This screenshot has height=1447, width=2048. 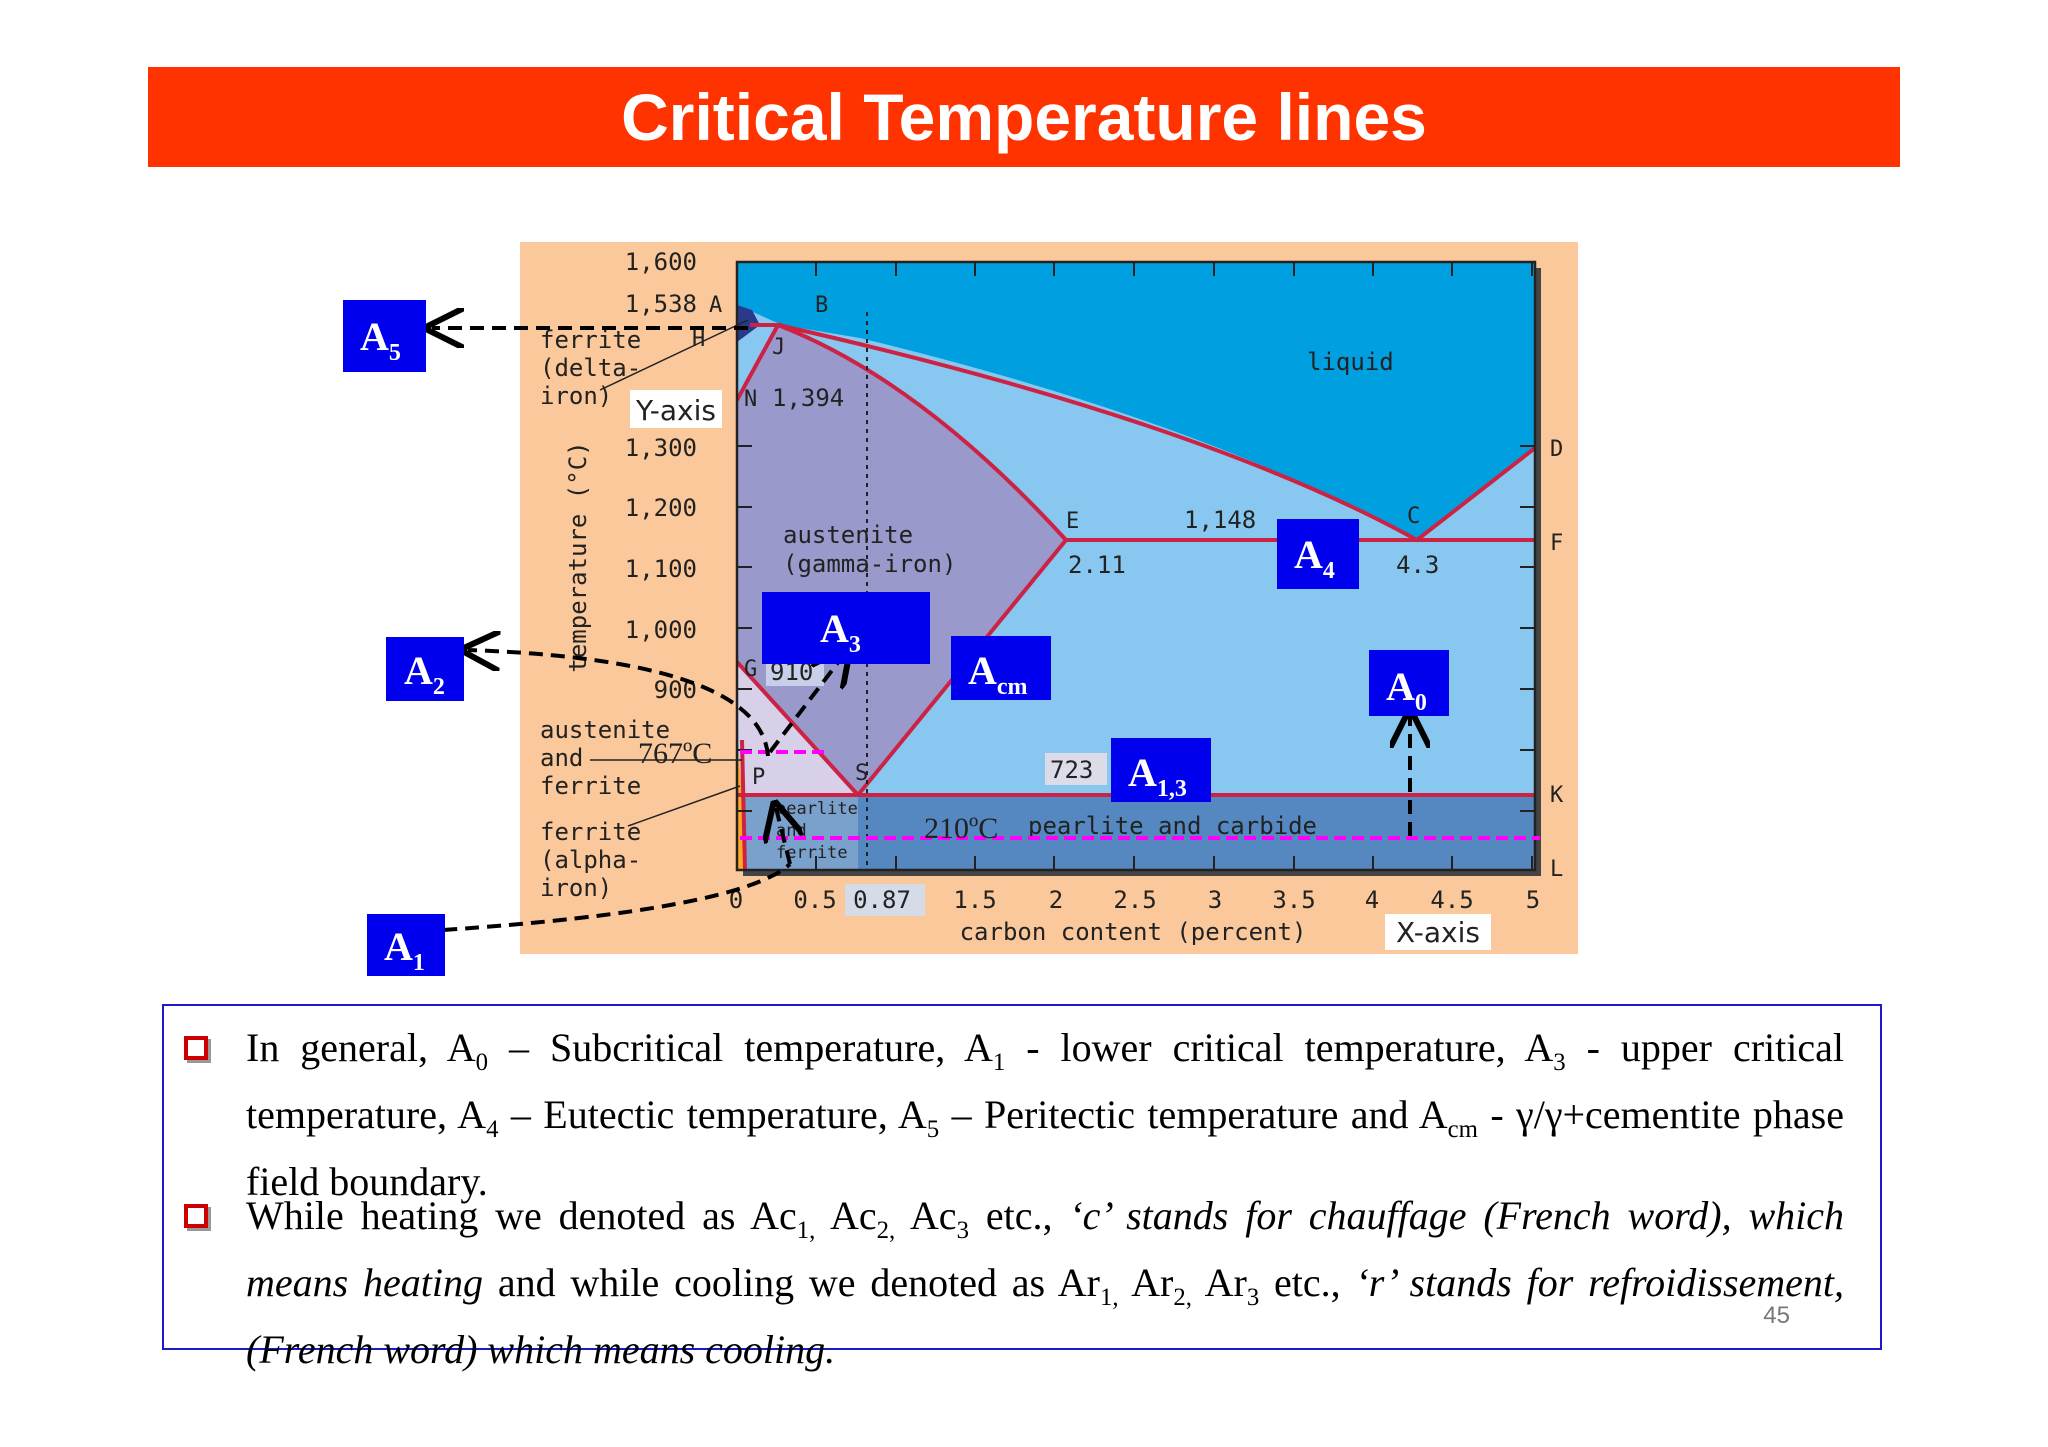 I want to click on x-tick-4: 4, so click(x=1372, y=900).